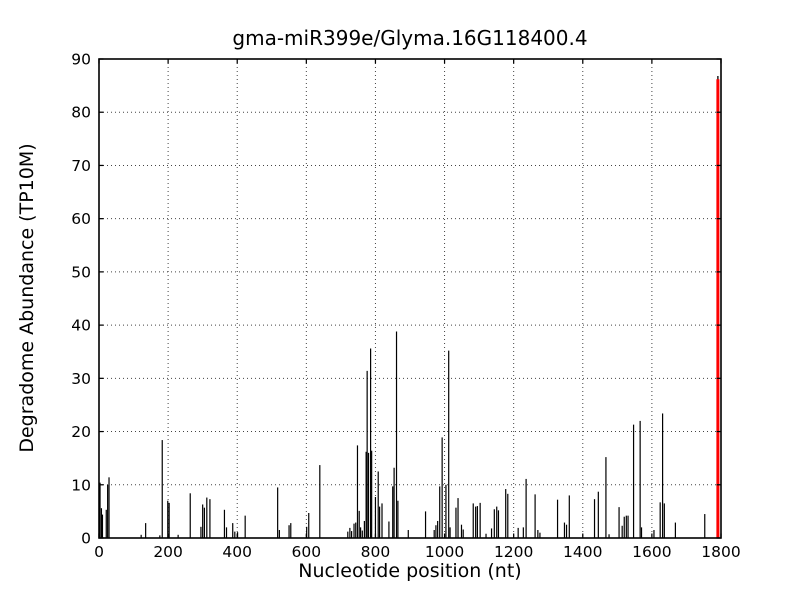  What do you see at coordinates (27, 298) in the screenshot?
I see `y-axis-label: Degradome Abundance (TP10M)` at bounding box center [27, 298].